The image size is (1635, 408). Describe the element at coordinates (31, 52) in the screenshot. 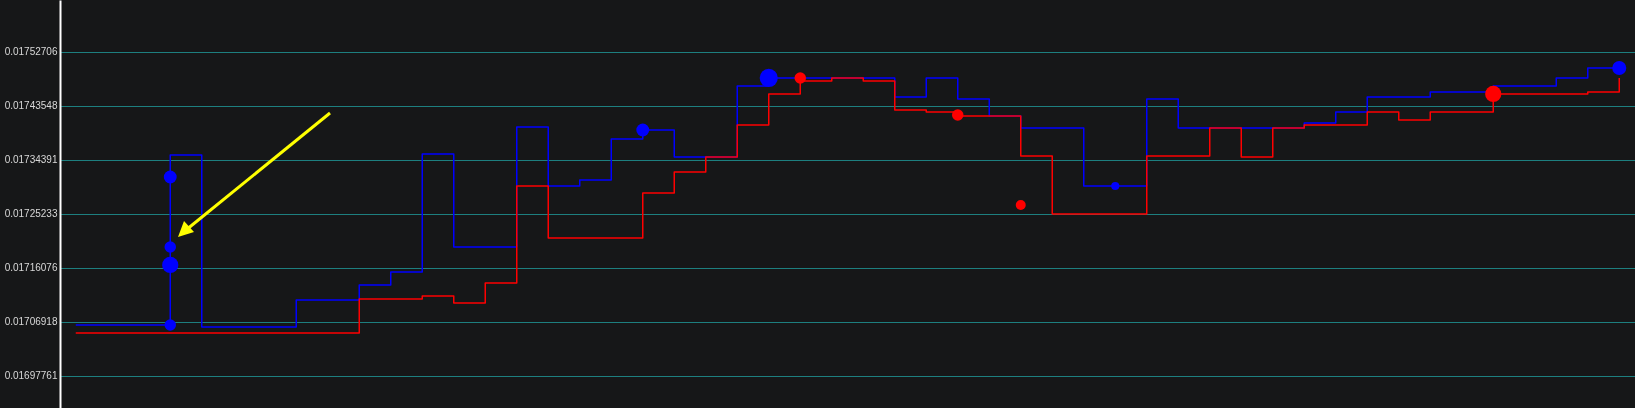

I see `y-tick-label: 0.01752706` at that location.